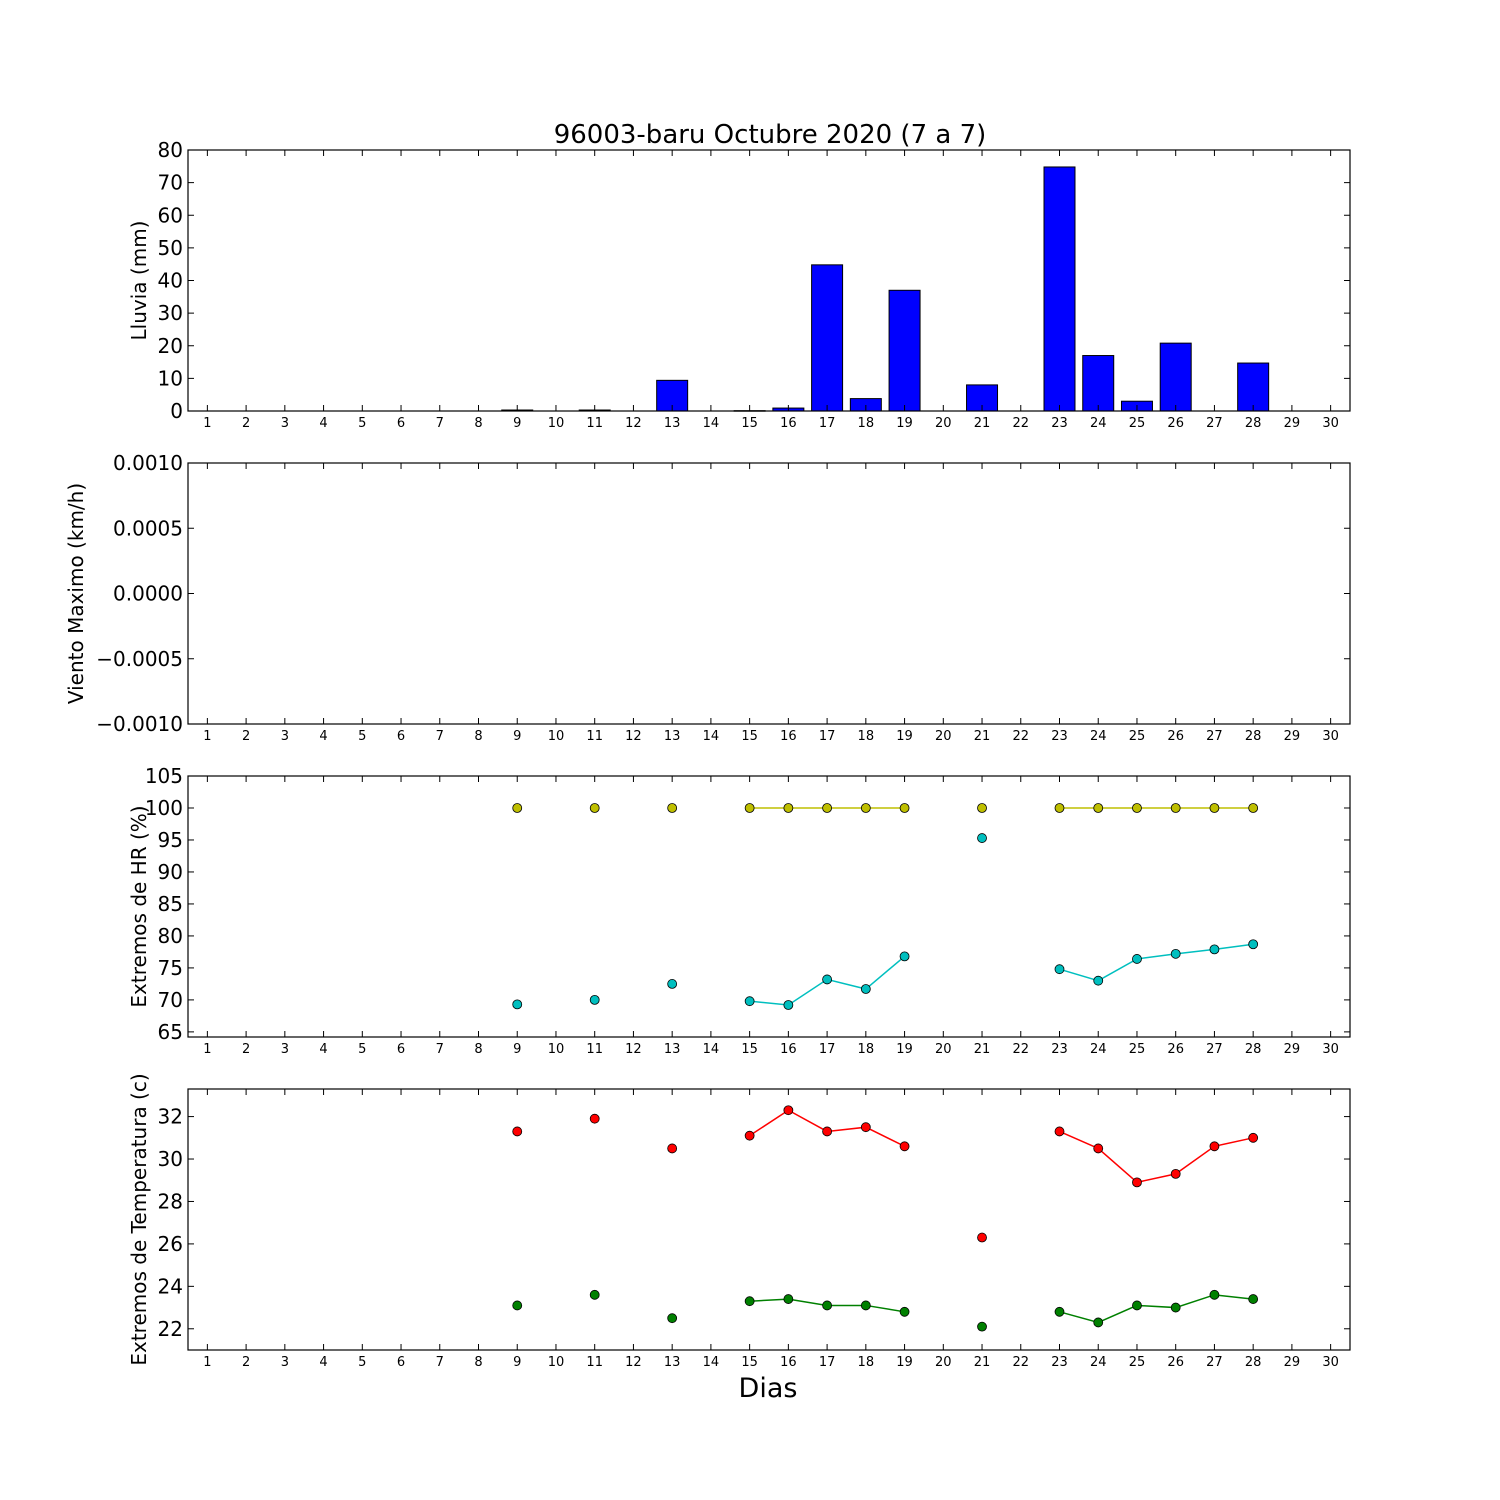  What do you see at coordinates (164, 776) in the screenshot?
I see `y-tick-label: 105` at bounding box center [164, 776].